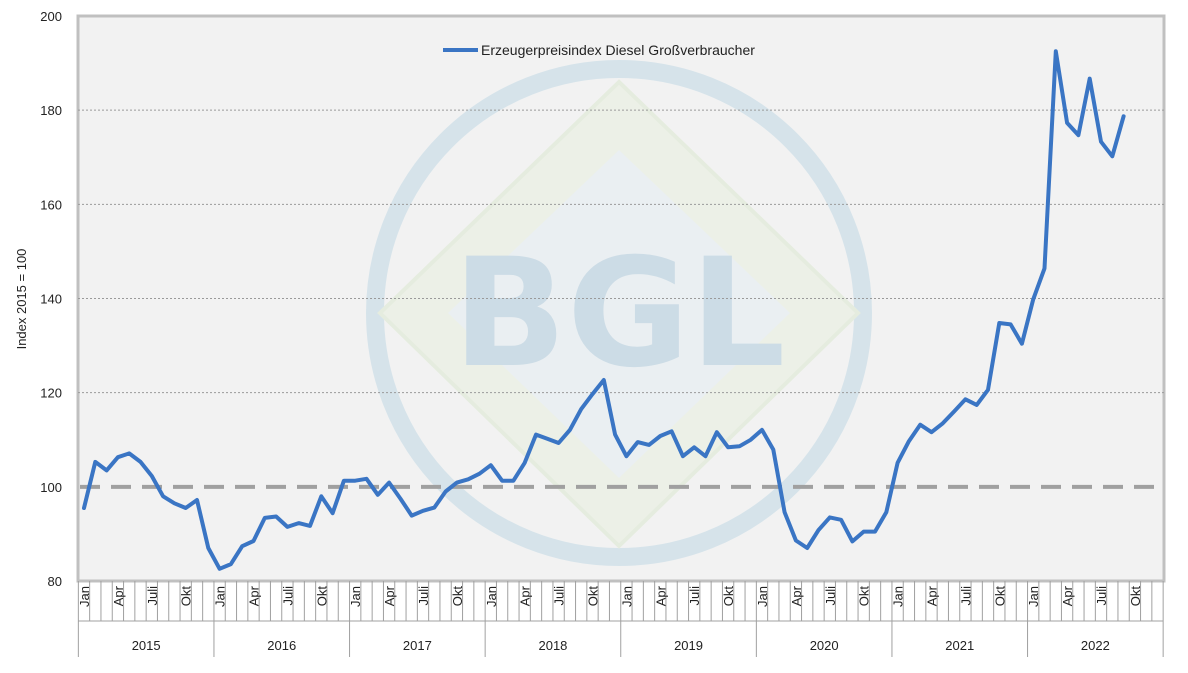  Describe the element at coordinates (552, 645) in the screenshot. I see `x-year-label: 2018` at that location.